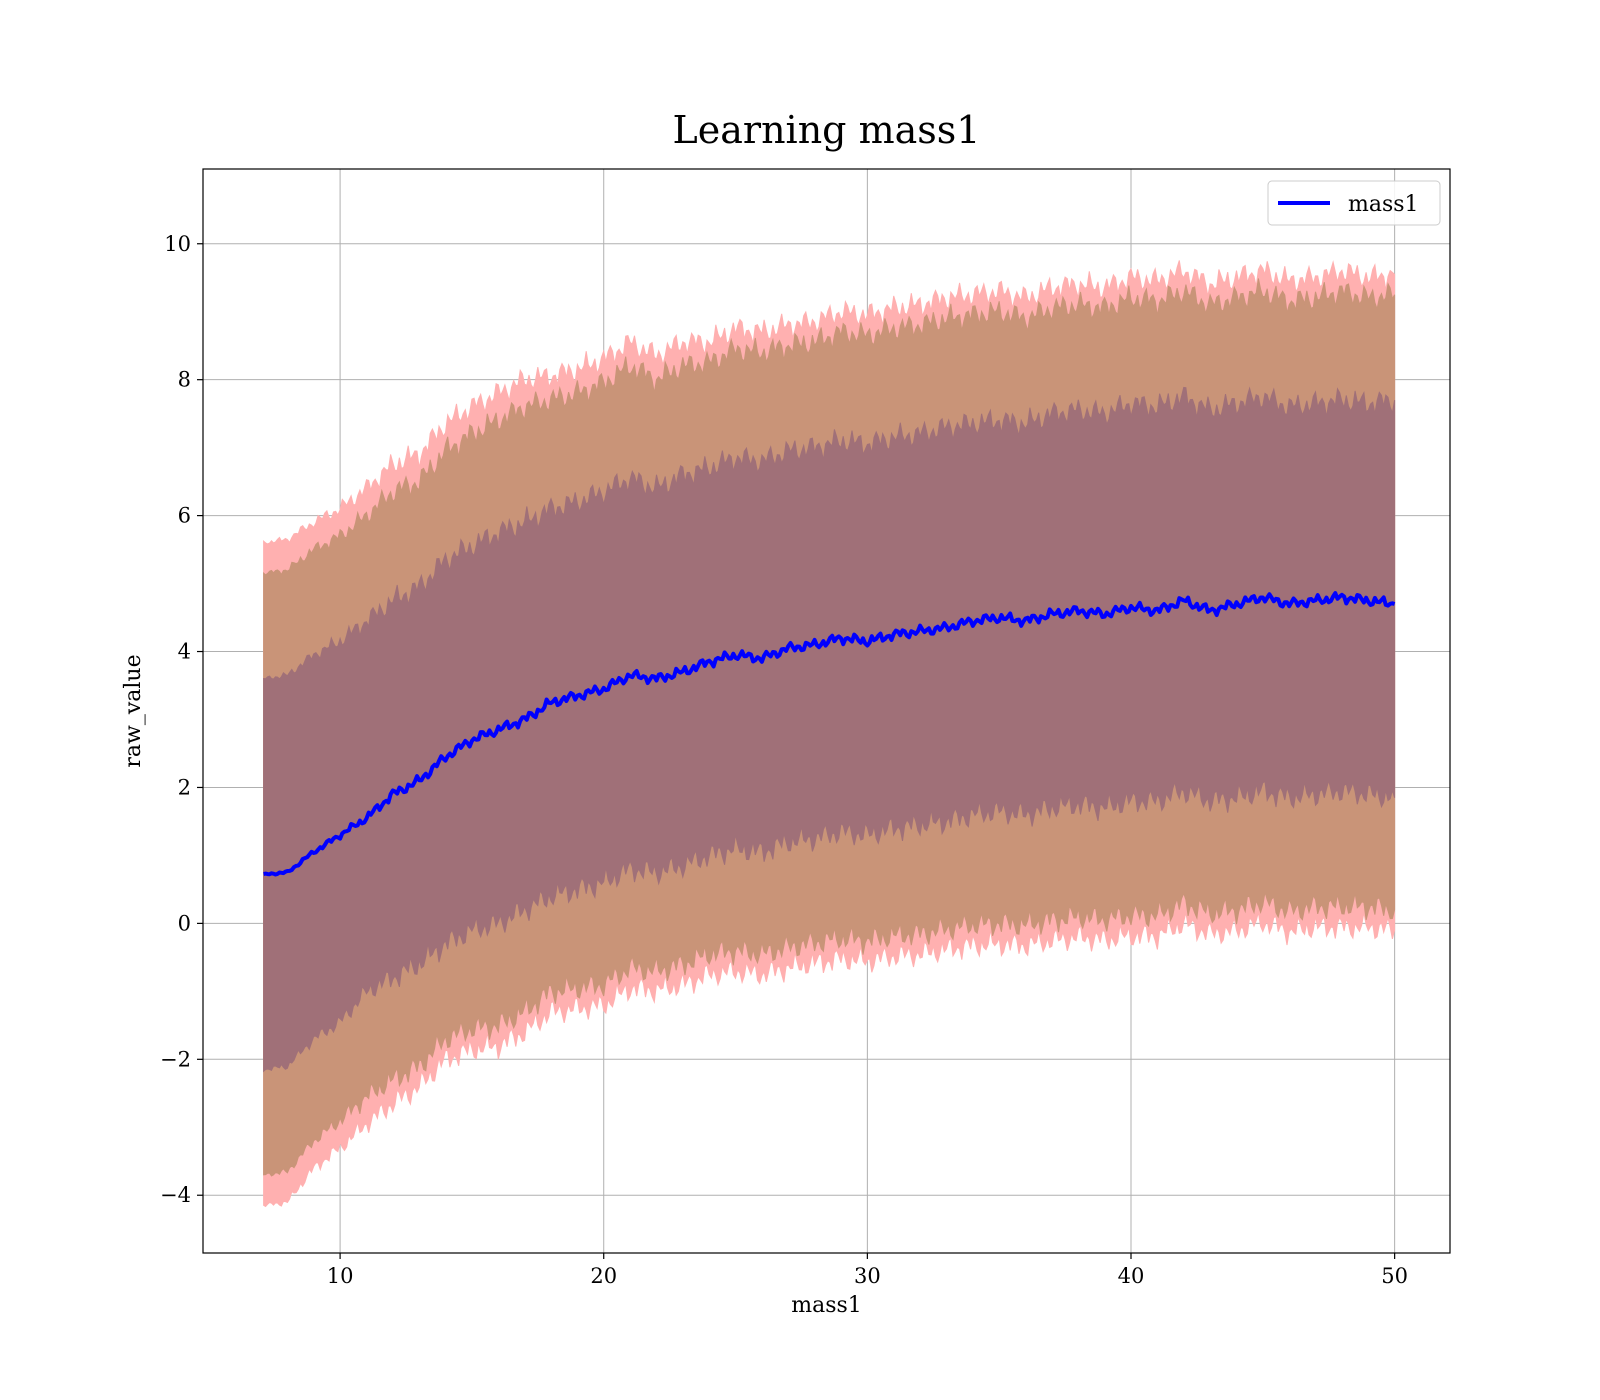  I want to click on x-axis-ticks: 10 20 30 40 50, so click(867, 1270).